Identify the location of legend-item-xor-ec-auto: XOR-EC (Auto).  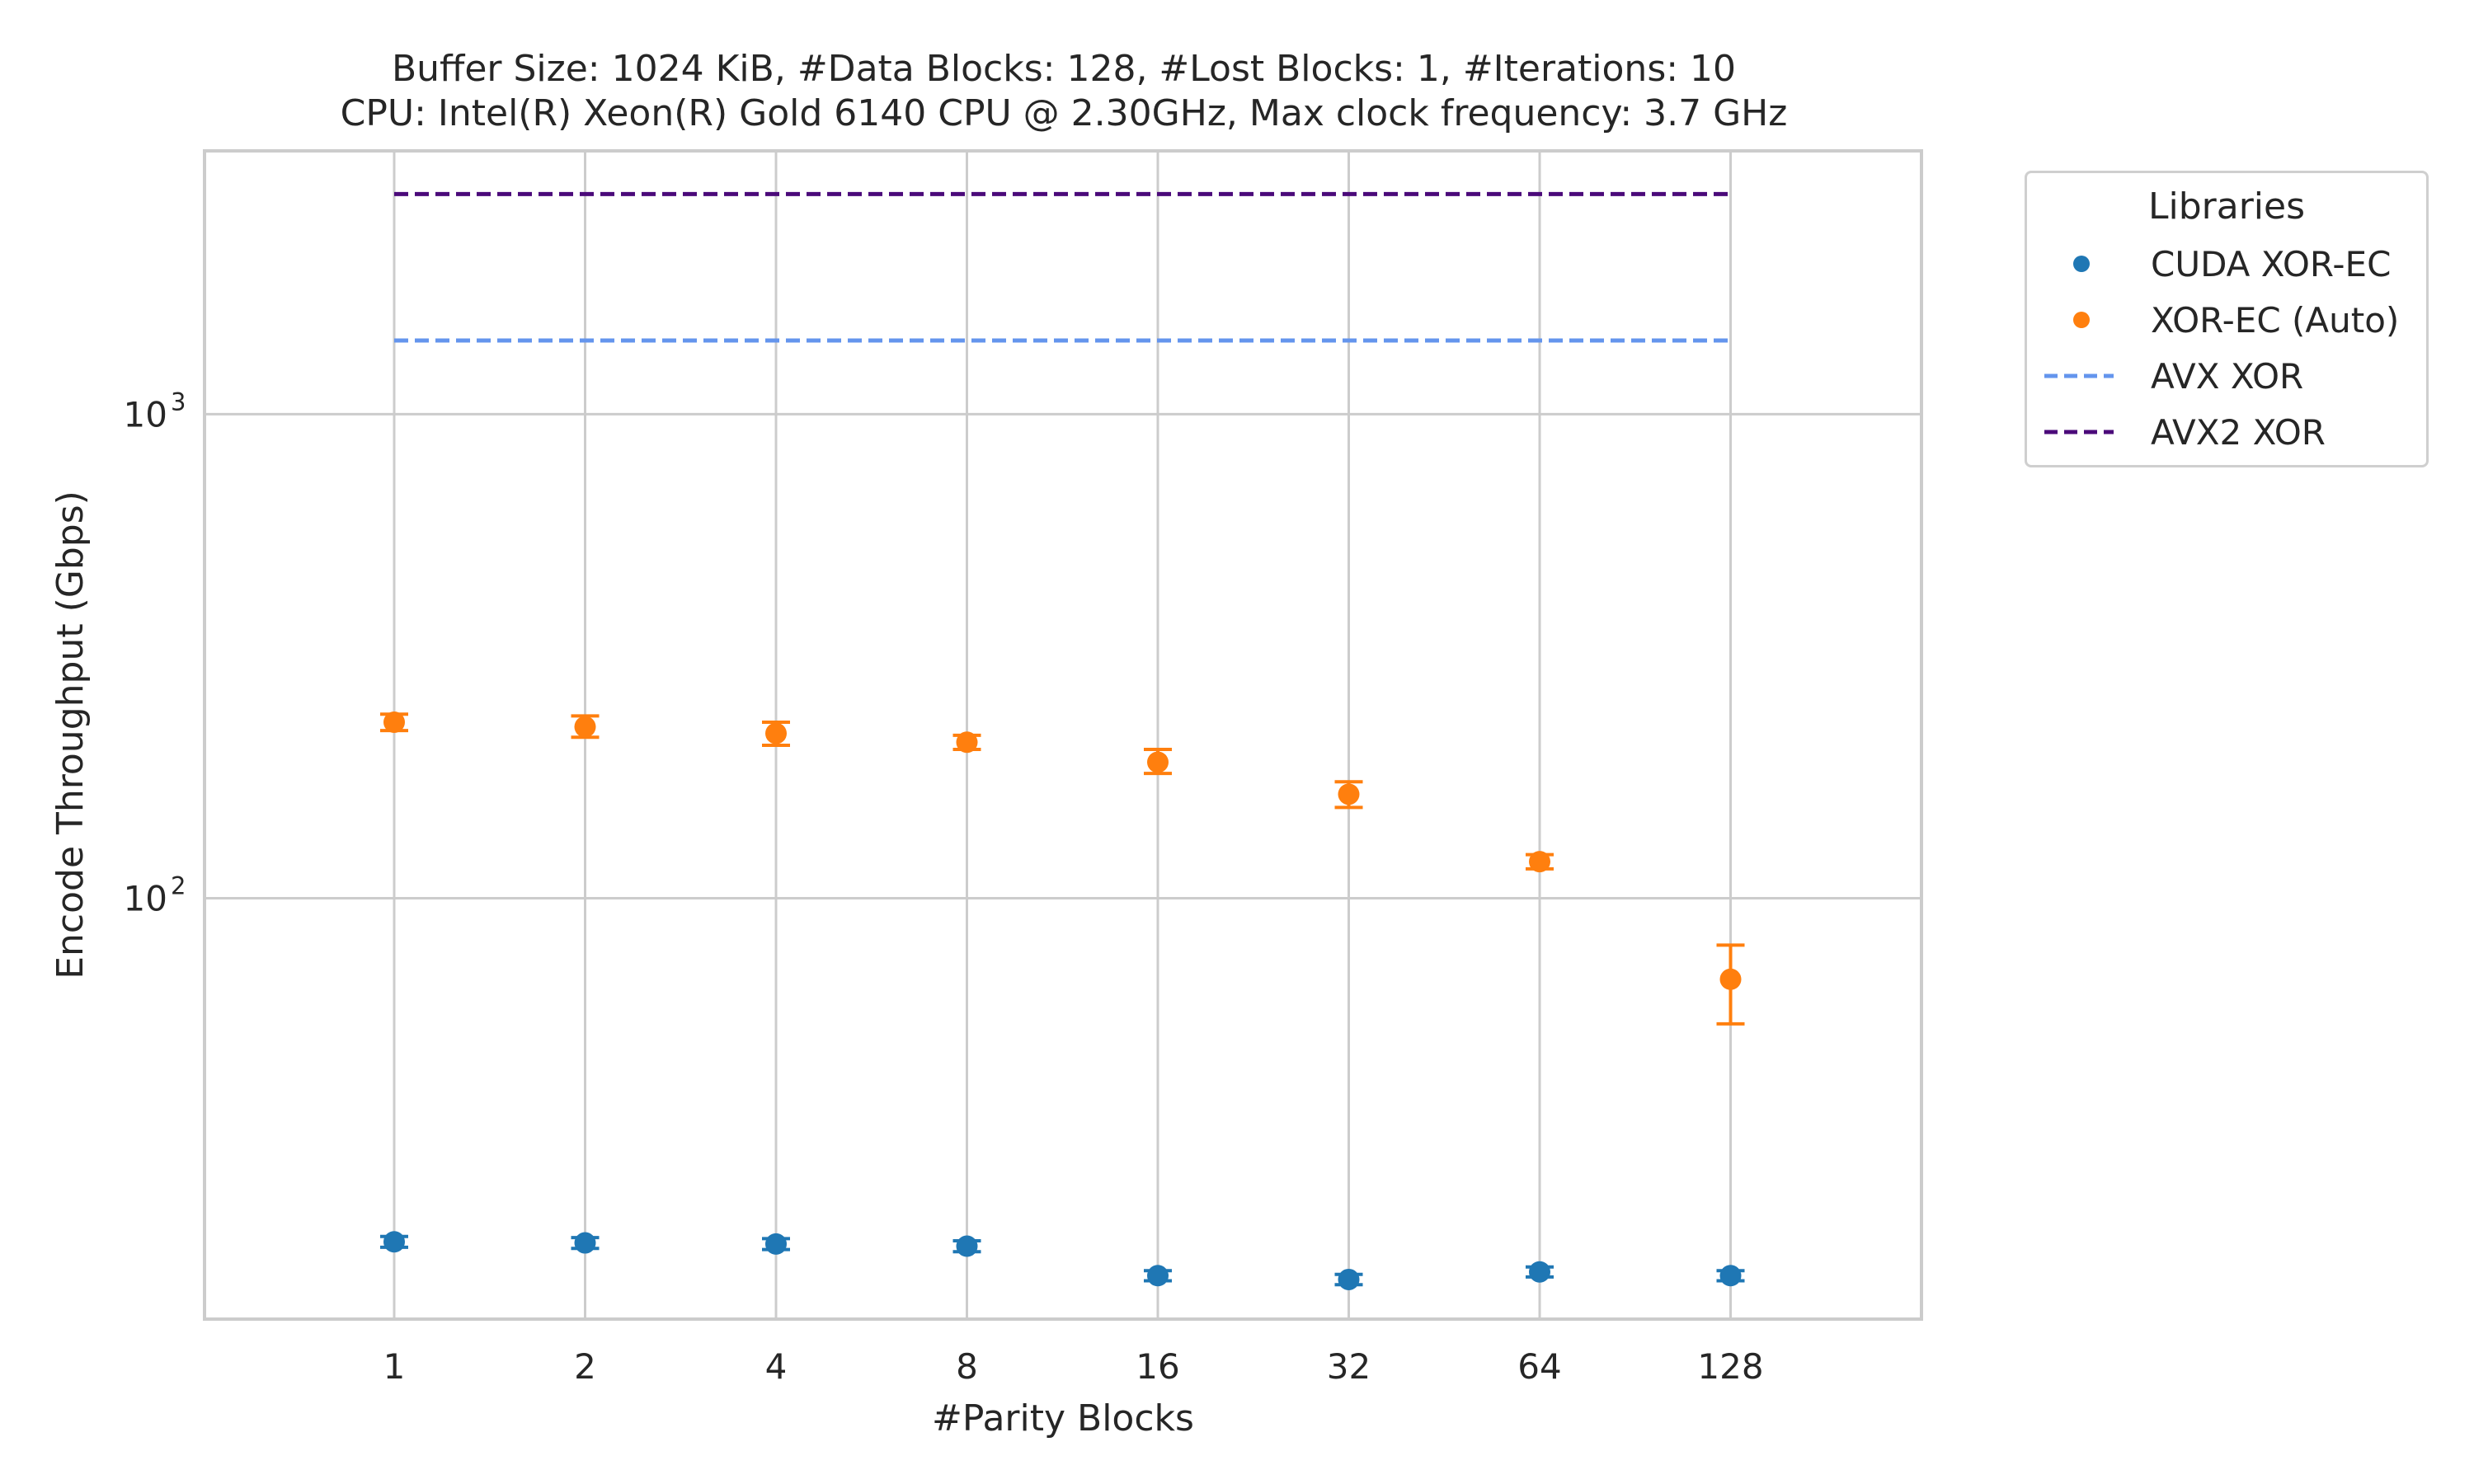
(2226, 320).